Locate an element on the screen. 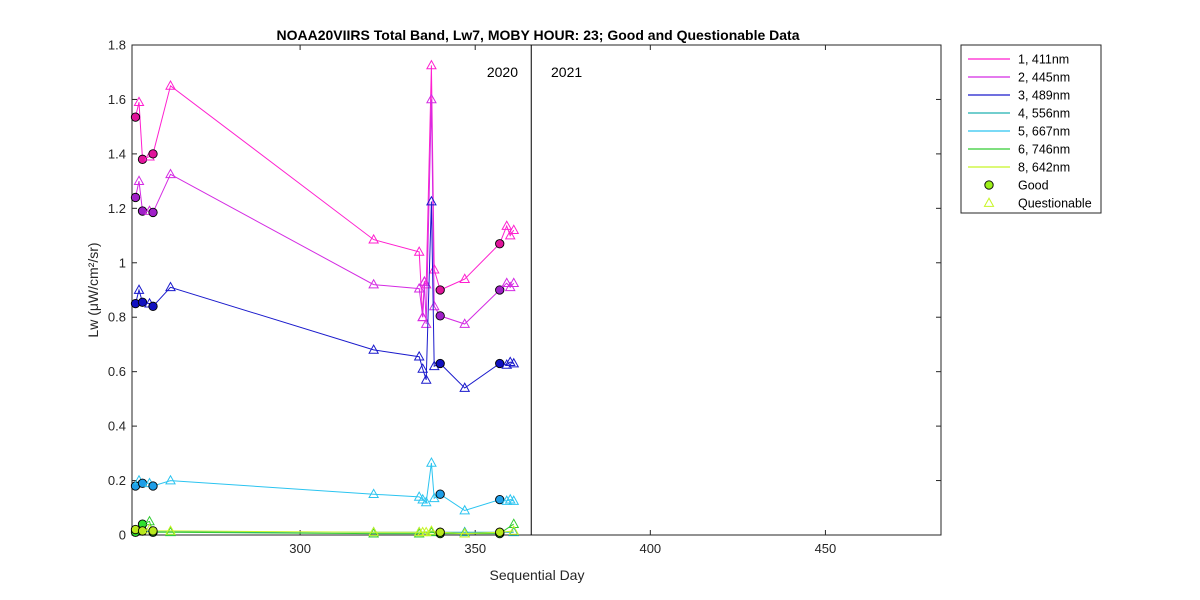  legend-label: 2, 445nm is located at coordinates (1044, 78).